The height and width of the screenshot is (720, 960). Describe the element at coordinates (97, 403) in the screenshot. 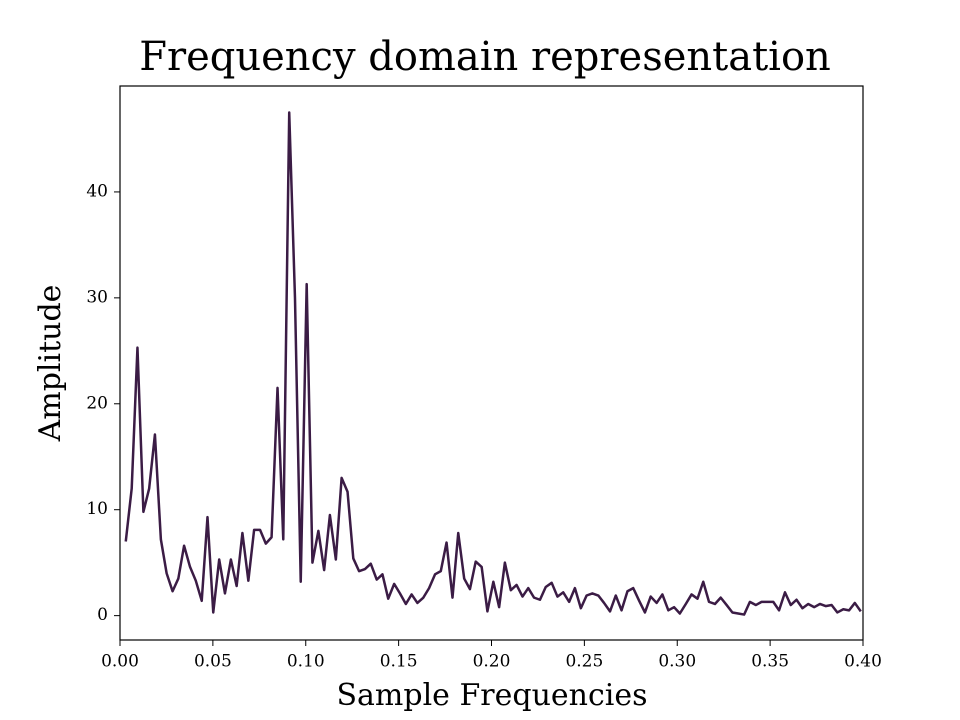

I see `y-tick-label: 20` at that location.